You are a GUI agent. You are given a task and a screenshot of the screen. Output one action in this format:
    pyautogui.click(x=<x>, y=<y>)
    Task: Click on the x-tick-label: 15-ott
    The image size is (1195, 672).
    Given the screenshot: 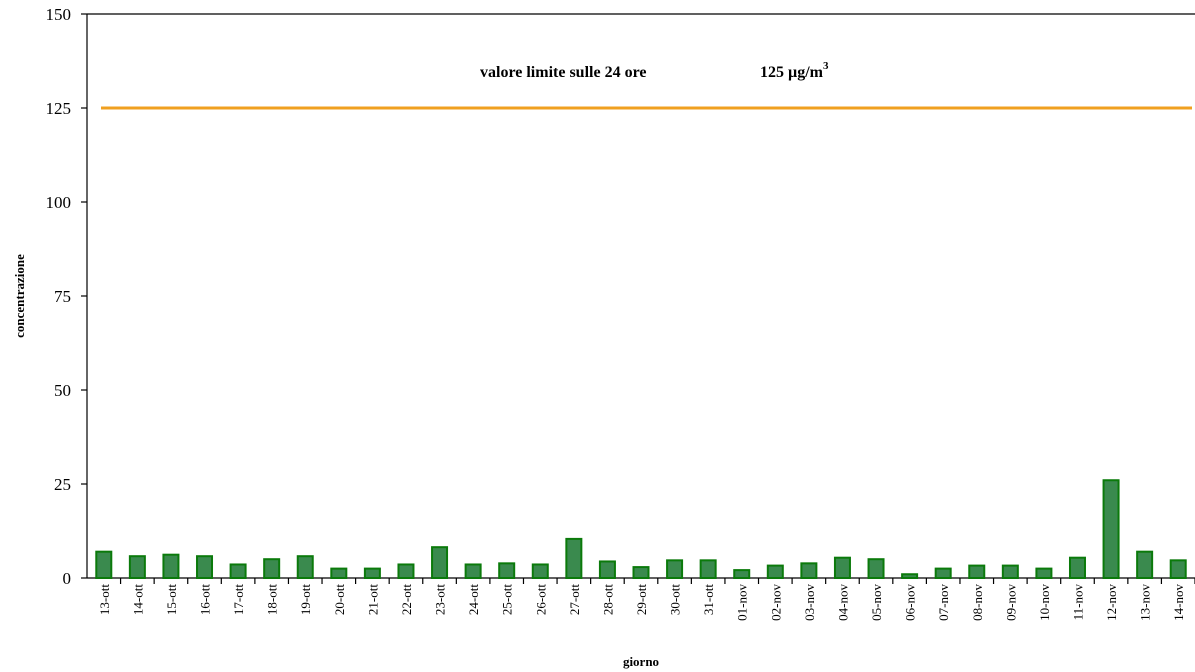 What is the action you would take?
    pyautogui.click(x=171, y=599)
    